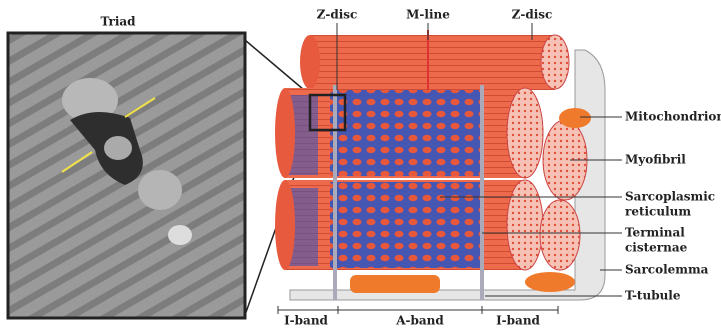 Image resolution: width=721 pixels, height=329 pixels. Describe the element at coordinates (118, 22) in the screenshot. I see `inset-title: Triad` at that location.